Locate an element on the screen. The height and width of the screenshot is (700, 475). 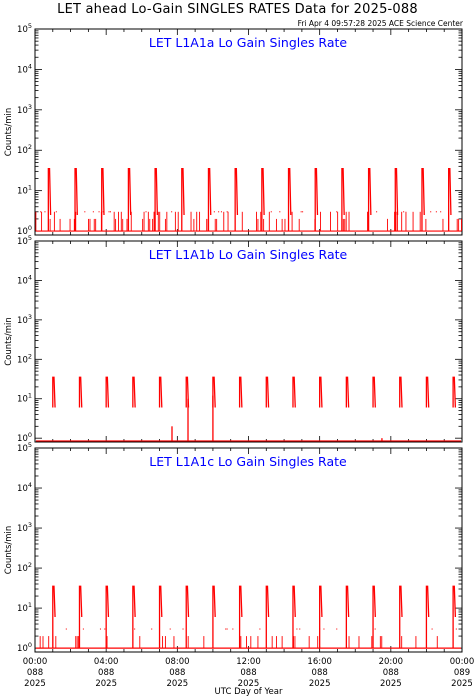
panel-title: LET L1A1c Lo Gain Singles Rate is located at coordinates (248, 461).